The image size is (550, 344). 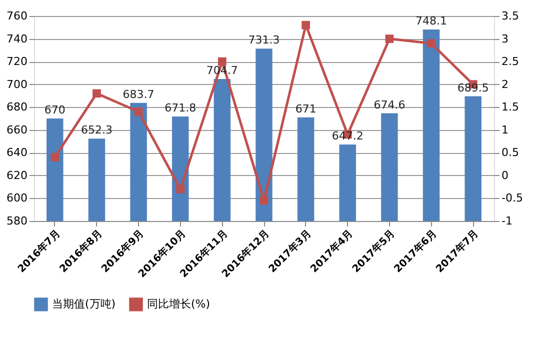 I want to click on data-label: 652.3, so click(x=96, y=130).